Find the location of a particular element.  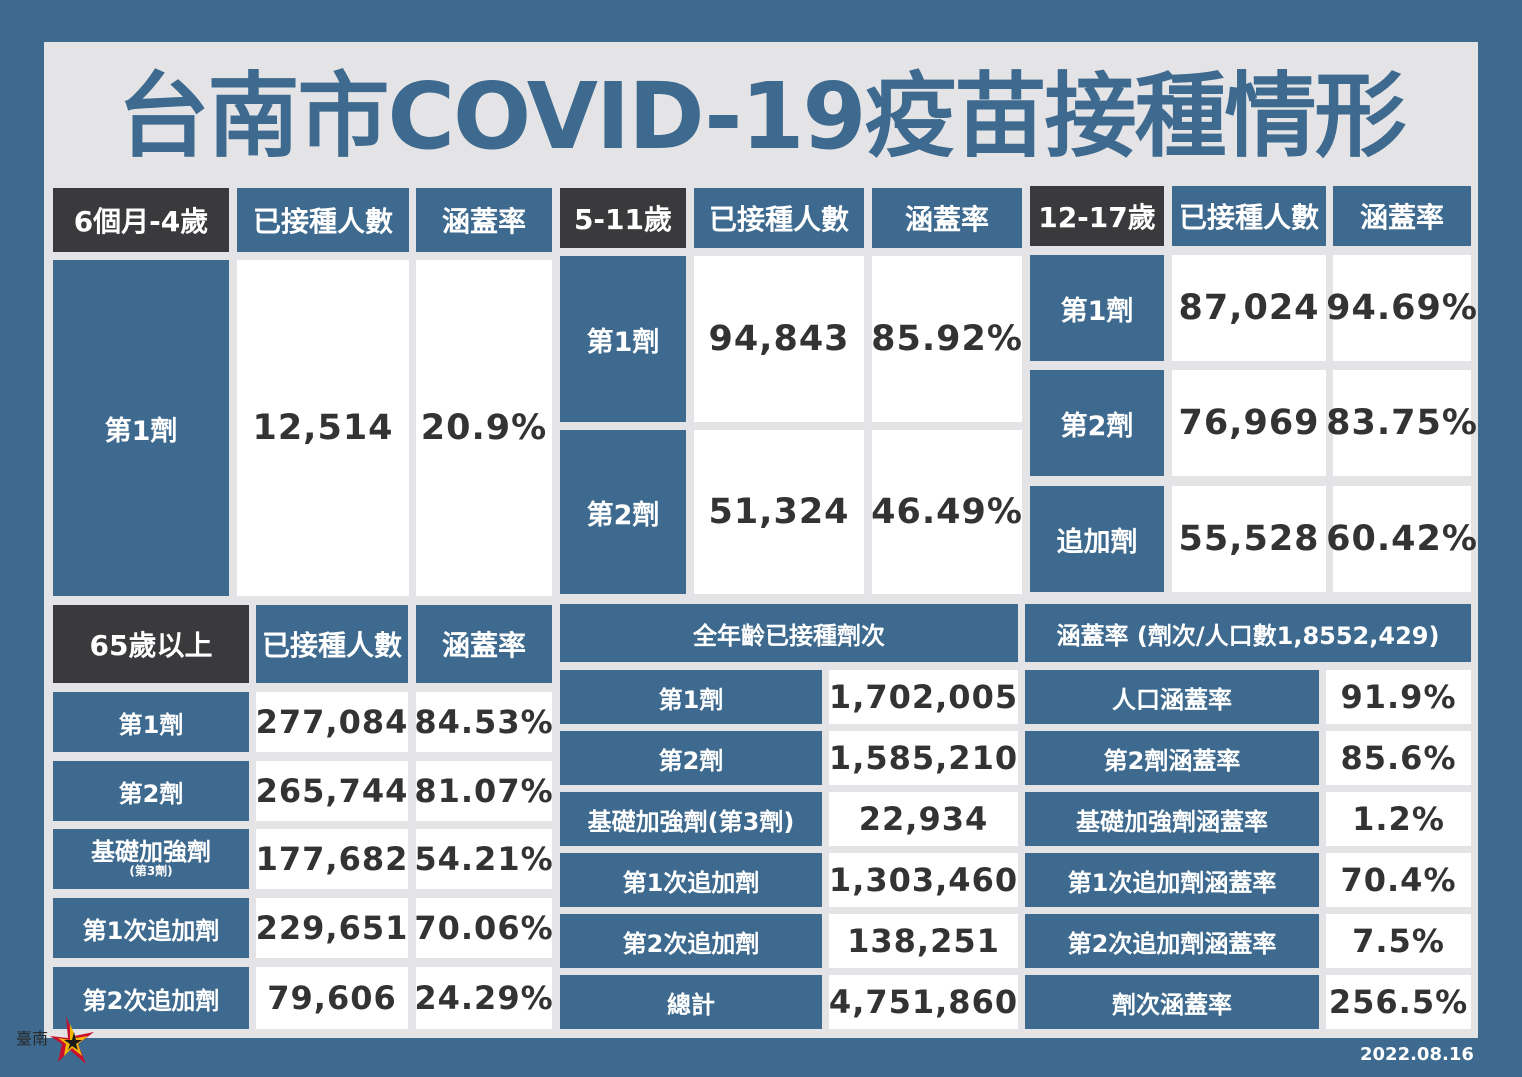

teen-dose2-rate: 83.75% is located at coordinates (1401, 423).